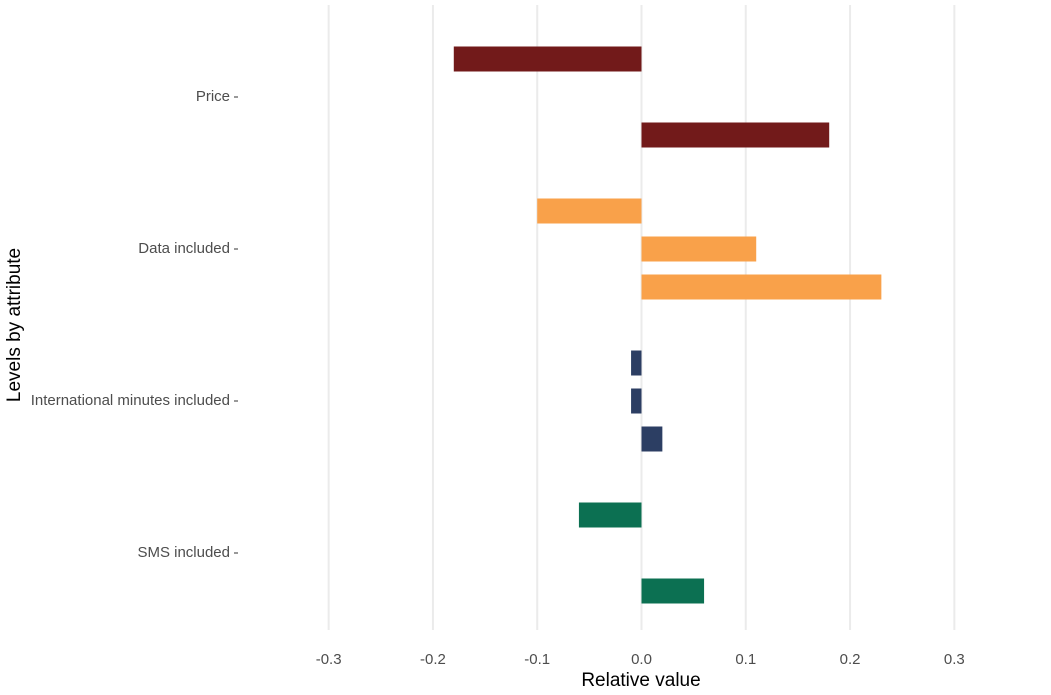 This screenshot has height=695, width=1051. Describe the element at coordinates (537, 659) in the screenshot. I see `x-tick-label: -0.1` at that location.